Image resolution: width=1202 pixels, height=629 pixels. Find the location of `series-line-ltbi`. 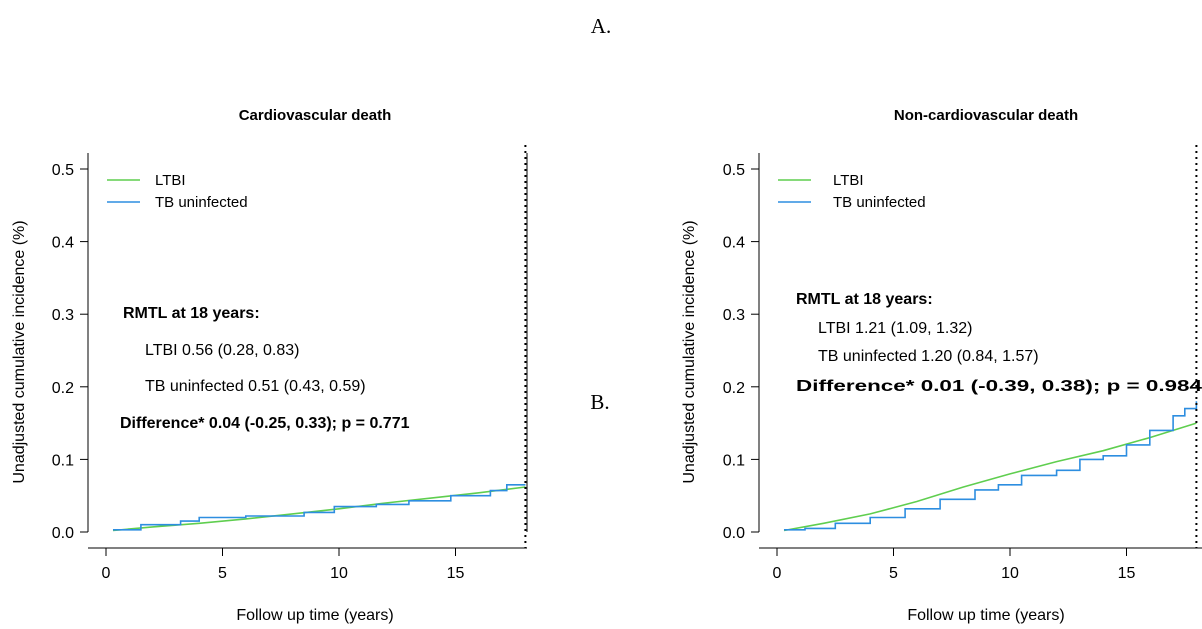

series-line-ltbi is located at coordinates (990, 477).